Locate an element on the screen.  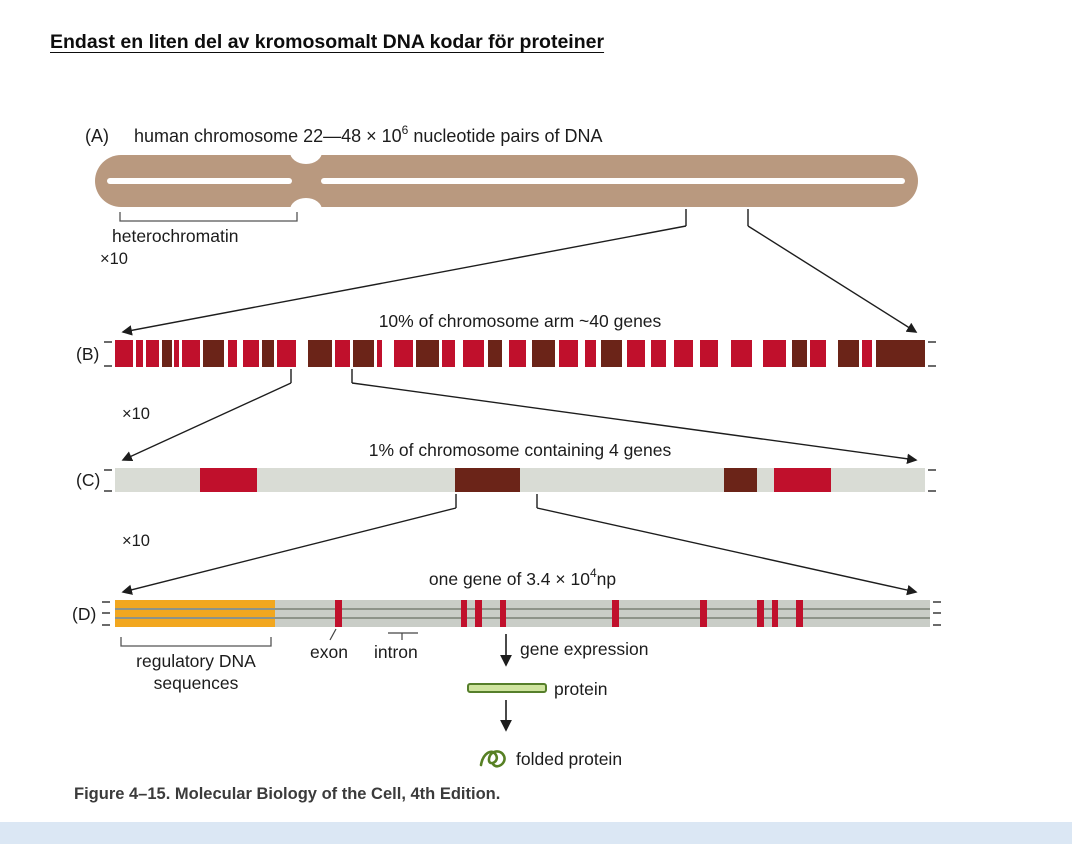
regulatory-region is located at coordinates (195, 613).